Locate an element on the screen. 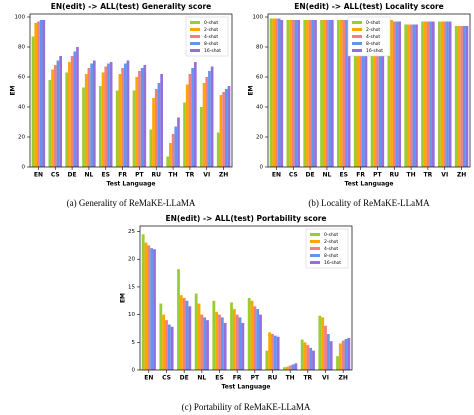  x-tick-label: RU is located at coordinates (157, 175).